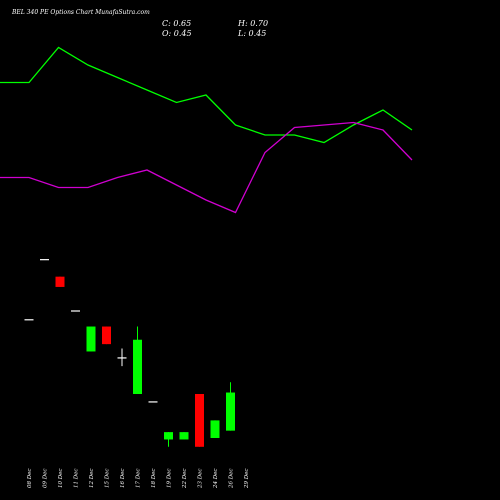 The width and height of the screenshot is (500, 500). What do you see at coordinates (92, 479) in the screenshot?
I see `date-label: 12 Dec` at bounding box center [92, 479].